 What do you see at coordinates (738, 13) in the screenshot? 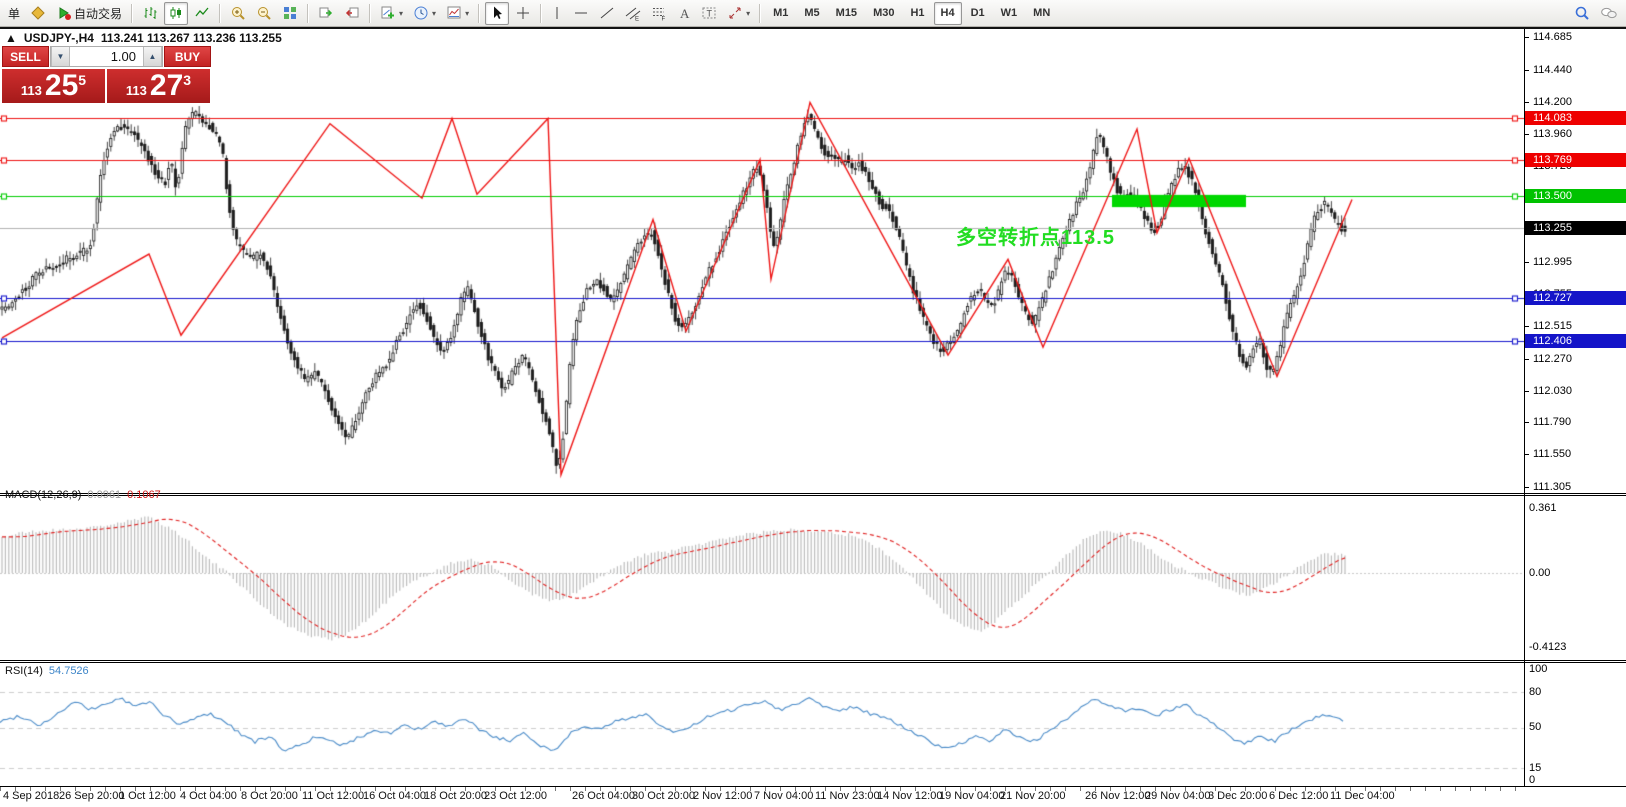
I see `arrows-button: ▾` at bounding box center [738, 13].